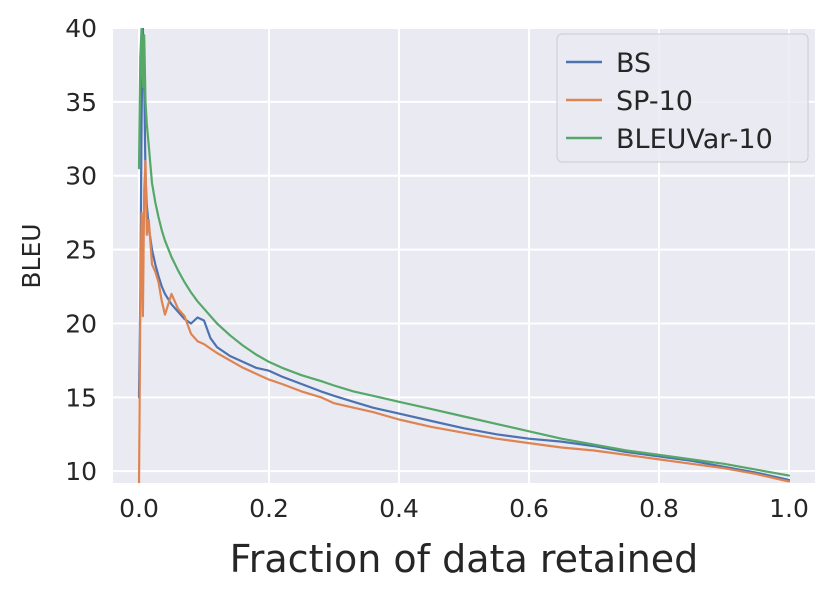 The width and height of the screenshot is (831, 597). Describe the element at coordinates (464, 508) in the screenshot. I see `x-tick-labels: 0.0 0.2 0.4 0.6 0.8 1.0` at that location.